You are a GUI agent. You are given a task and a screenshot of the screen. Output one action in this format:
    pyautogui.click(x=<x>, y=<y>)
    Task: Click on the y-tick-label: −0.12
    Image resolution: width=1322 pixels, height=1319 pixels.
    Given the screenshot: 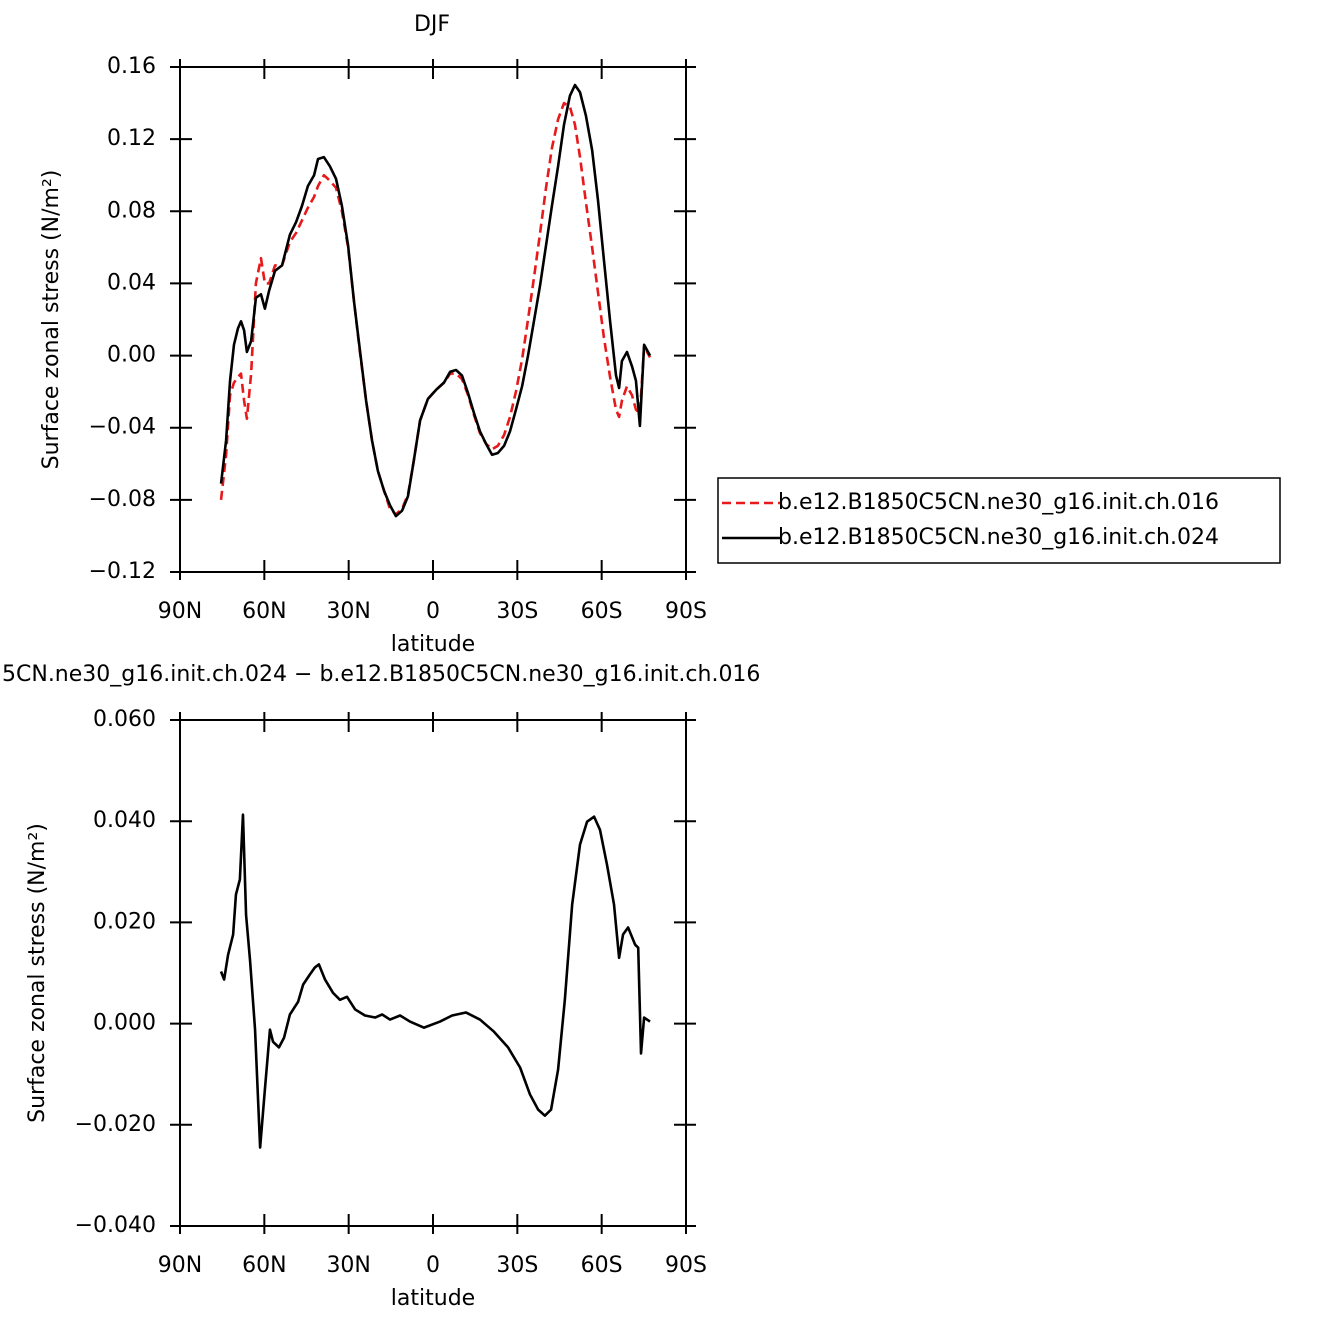 What is the action you would take?
    pyautogui.click(x=122, y=571)
    